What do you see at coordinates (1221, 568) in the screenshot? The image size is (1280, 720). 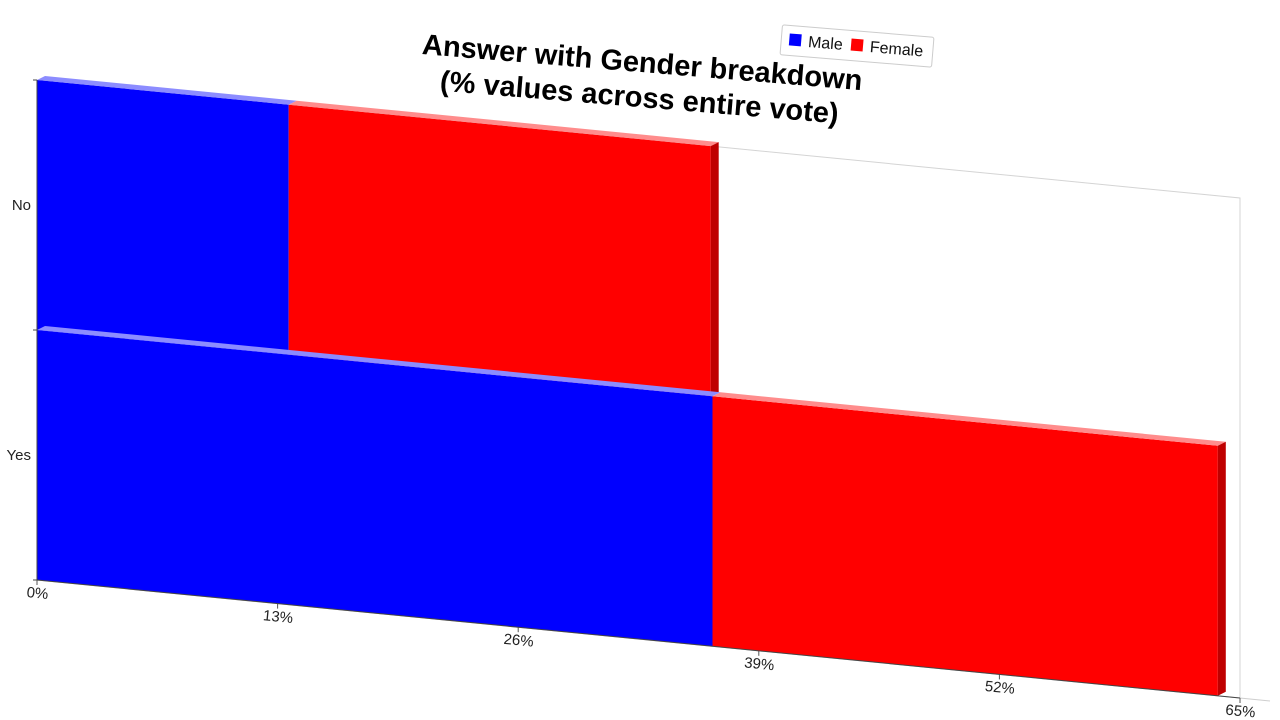 I see `bar-side-yes` at bounding box center [1221, 568].